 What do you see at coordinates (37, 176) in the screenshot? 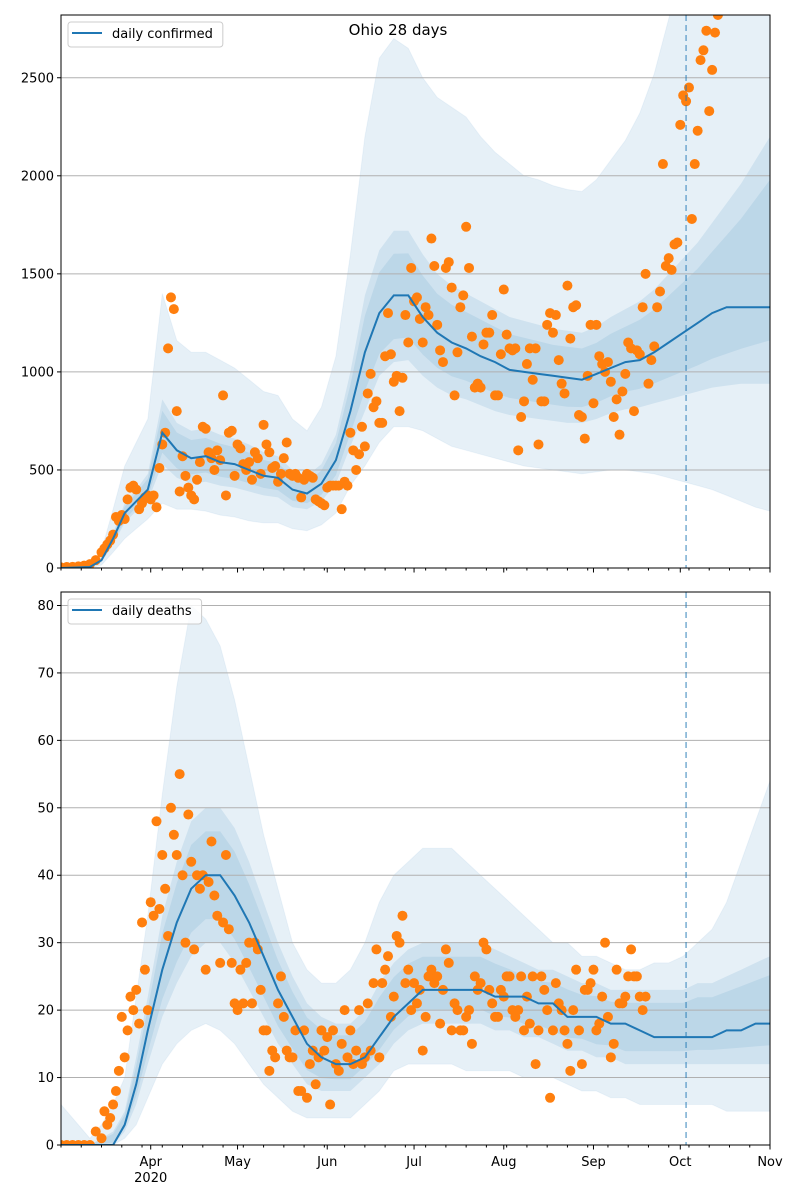
I see `ytick-label: 2000` at bounding box center [37, 176].